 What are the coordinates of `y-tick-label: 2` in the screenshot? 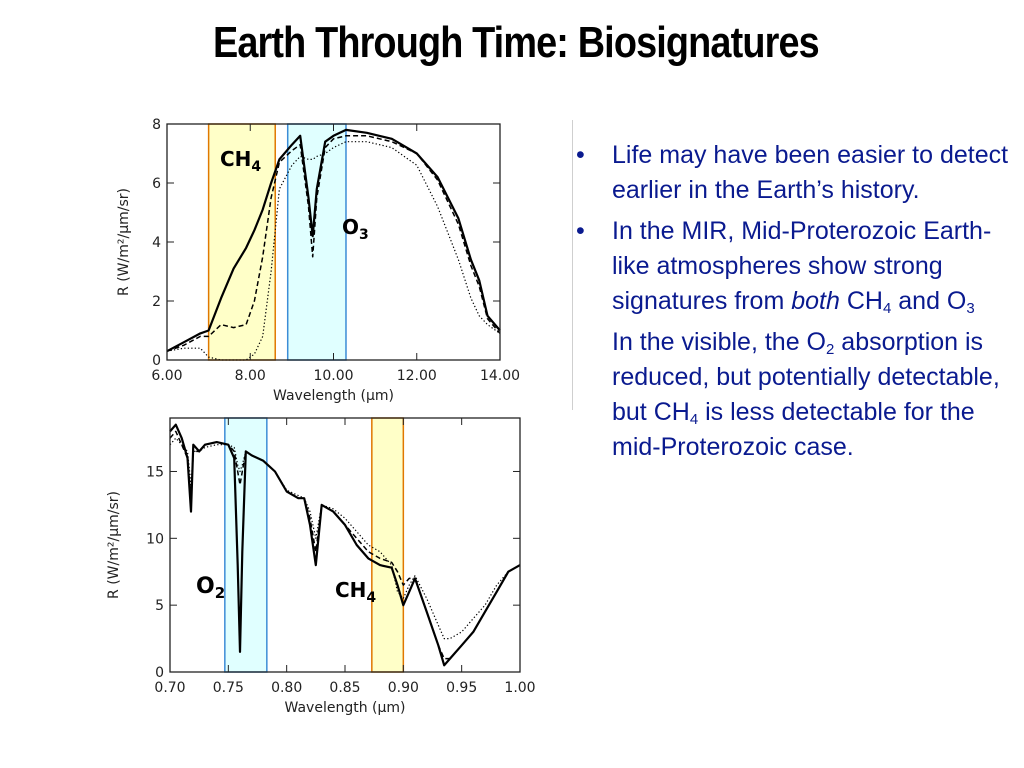 It's located at (156, 302).